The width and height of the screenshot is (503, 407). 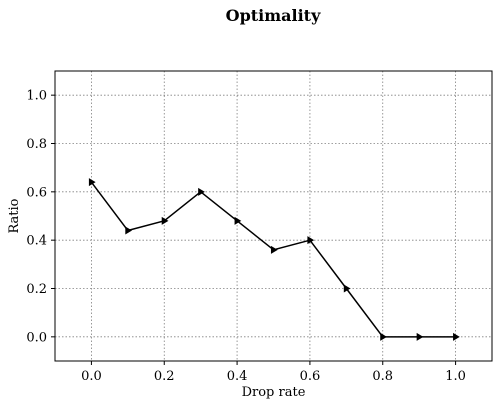 I want to click on x-tick-label: 0.2, so click(x=164, y=376).